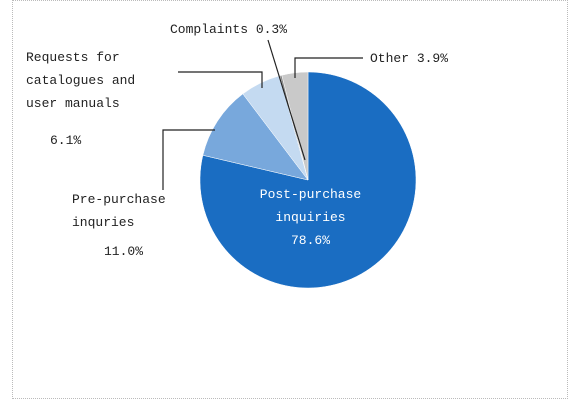  I want to click on slice-label: Other 3.9%, so click(409, 58).